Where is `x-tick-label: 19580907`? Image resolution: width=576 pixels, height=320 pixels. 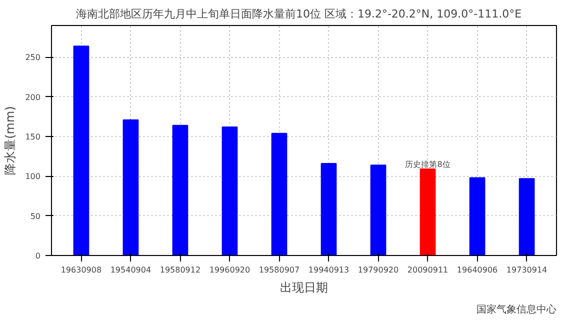
x-tick-label: 19580907 is located at coordinates (279, 270).